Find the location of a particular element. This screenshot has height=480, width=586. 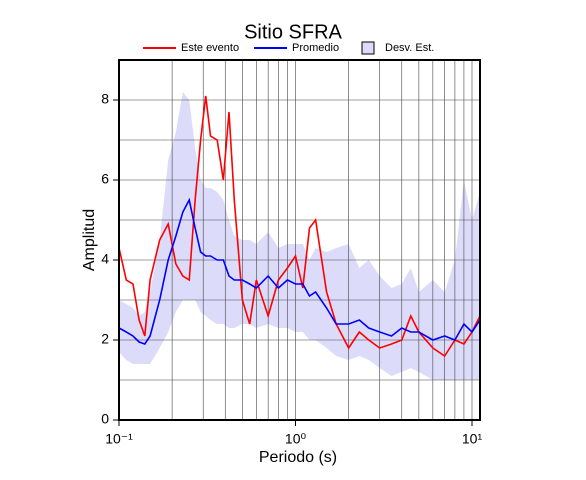

y-tick-label: 0 is located at coordinates (105, 419).